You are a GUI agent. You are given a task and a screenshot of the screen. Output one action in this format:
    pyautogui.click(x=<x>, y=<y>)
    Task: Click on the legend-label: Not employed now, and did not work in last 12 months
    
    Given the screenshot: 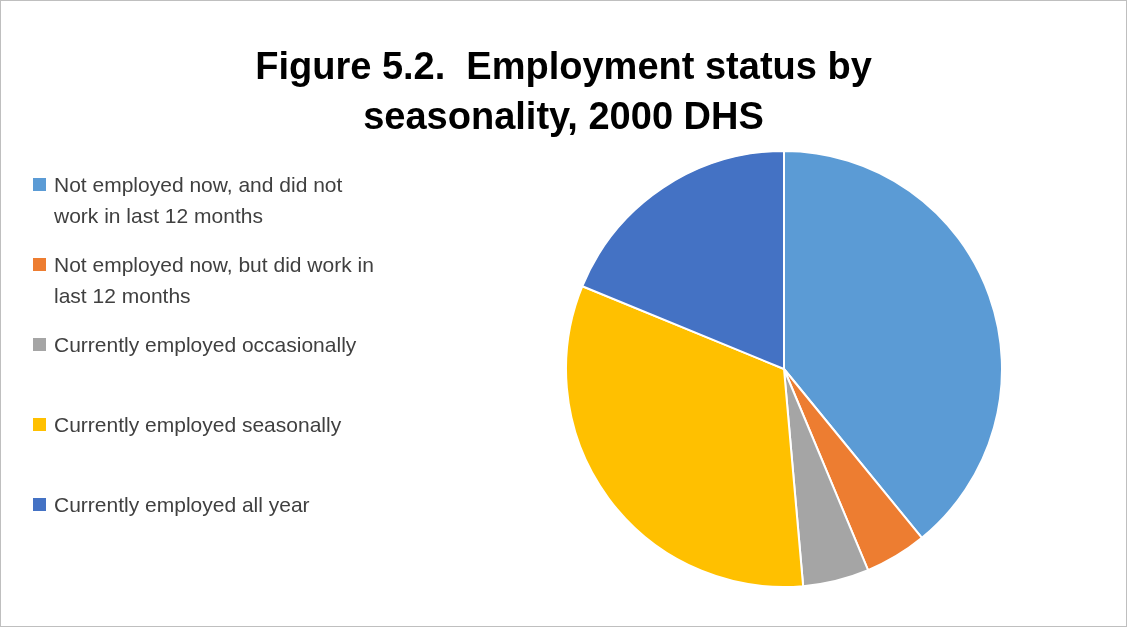 What is the action you would take?
    pyautogui.click(x=199, y=200)
    